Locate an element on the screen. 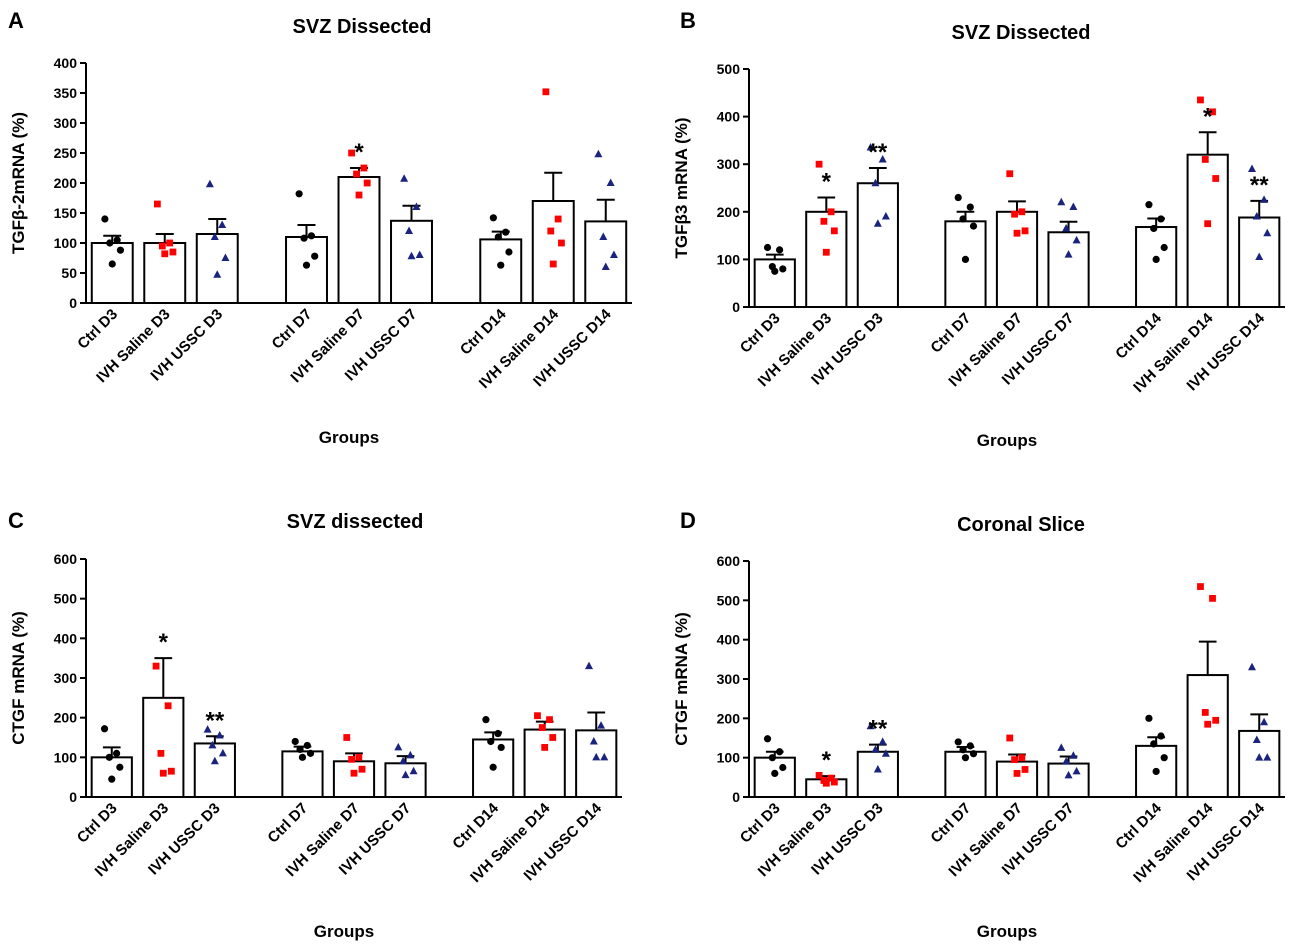  y-tick-label: 400 is located at coordinates (66, 638).